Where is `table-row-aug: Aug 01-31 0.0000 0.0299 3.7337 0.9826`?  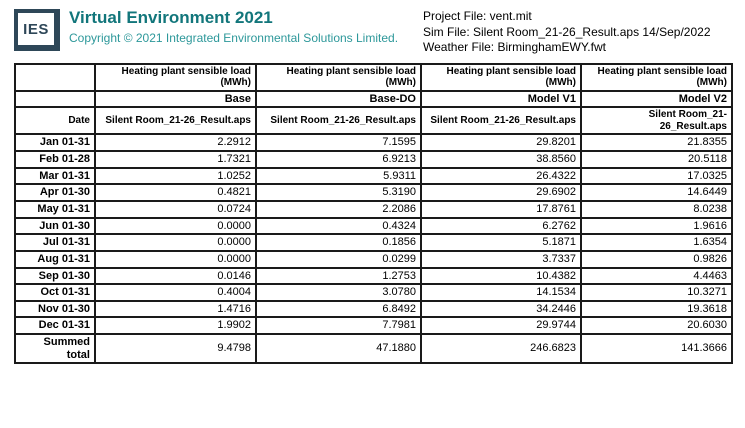 table-row-aug: Aug 01-31 0.0000 0.0299 3.7337 0.9826 is located at coordinates (373, 259).